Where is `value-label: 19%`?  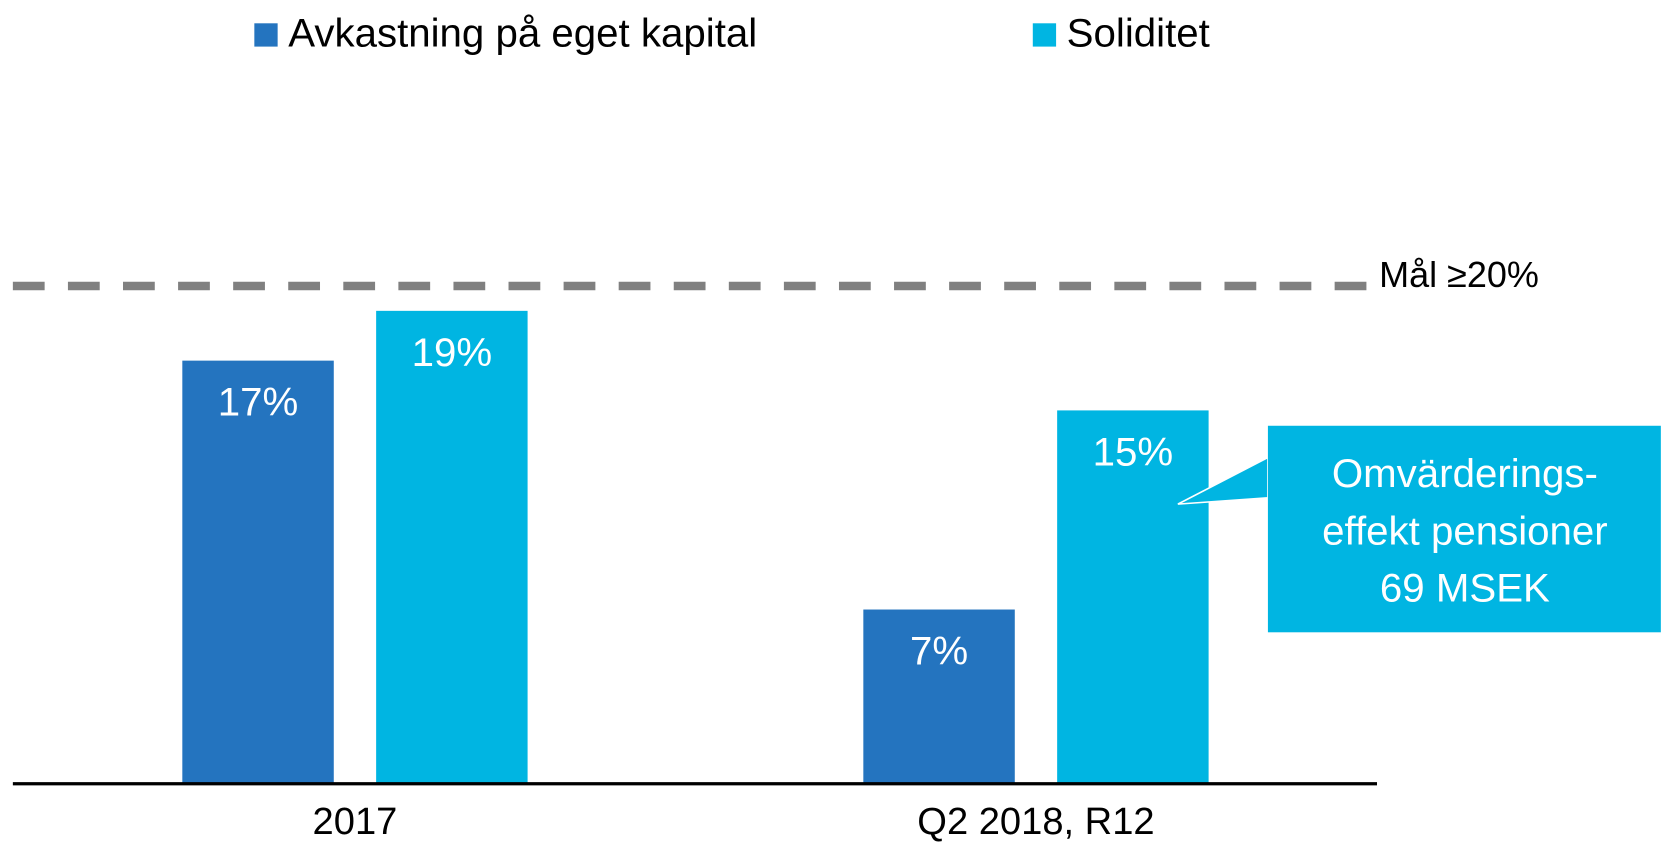
value-label: 19% is located at coordinates (452, 352).